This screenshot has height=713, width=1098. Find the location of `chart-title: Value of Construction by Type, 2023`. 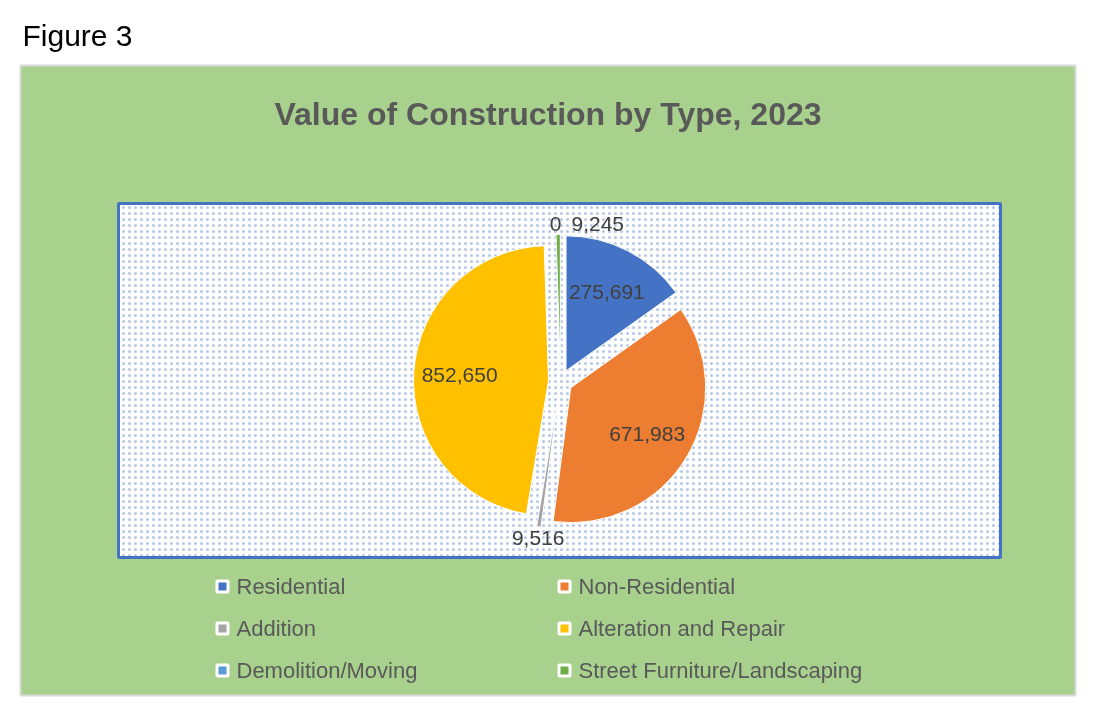

chart-title: Value of Construction by Type, 2023 is located at coordinates (548, 113).